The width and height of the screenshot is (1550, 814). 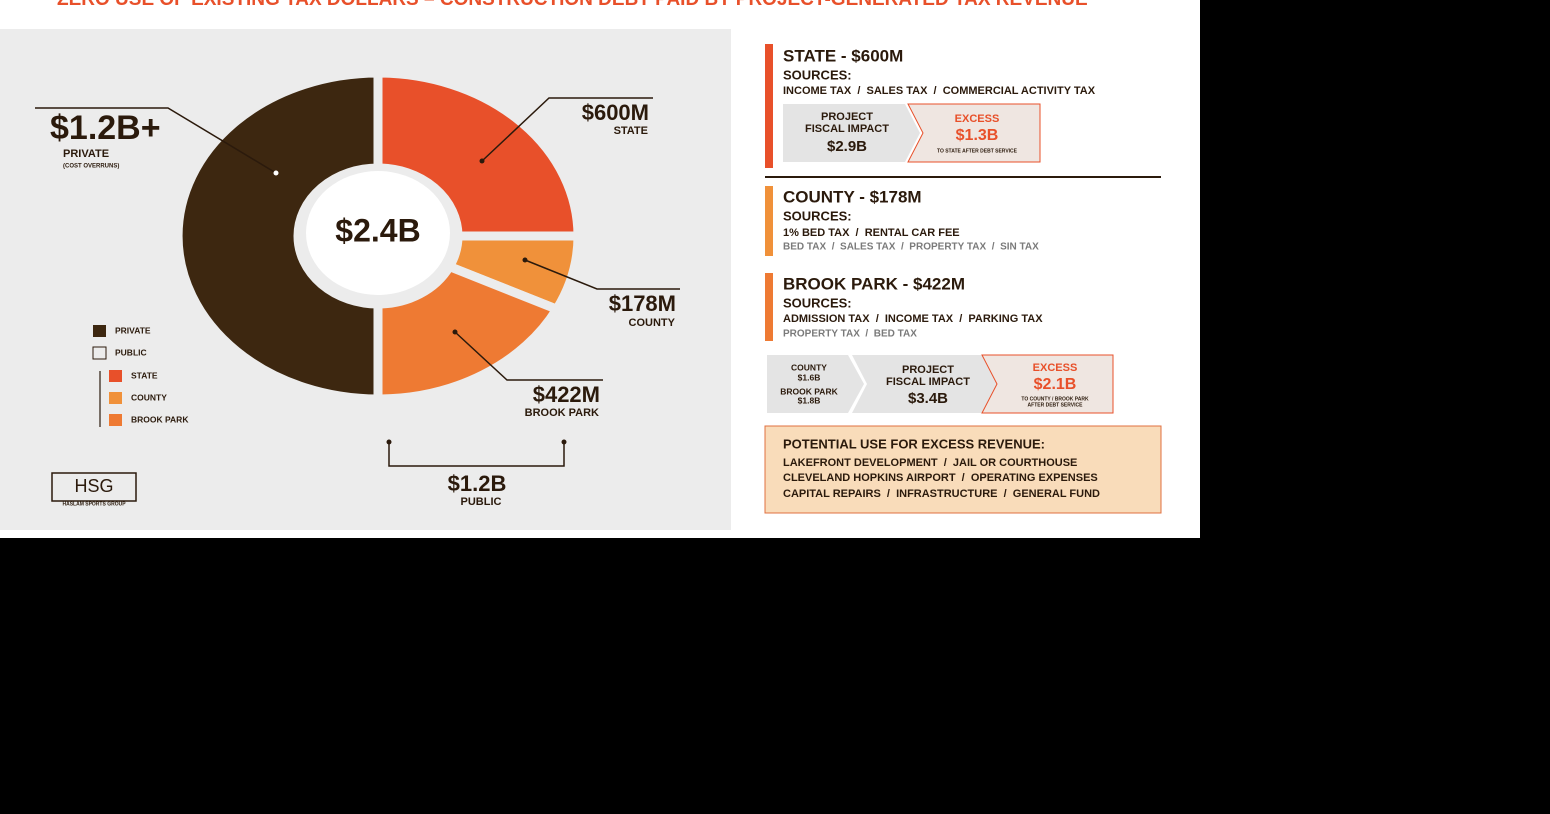 I want to click on slice-value-label: $422M, so click(x=566, y=394).